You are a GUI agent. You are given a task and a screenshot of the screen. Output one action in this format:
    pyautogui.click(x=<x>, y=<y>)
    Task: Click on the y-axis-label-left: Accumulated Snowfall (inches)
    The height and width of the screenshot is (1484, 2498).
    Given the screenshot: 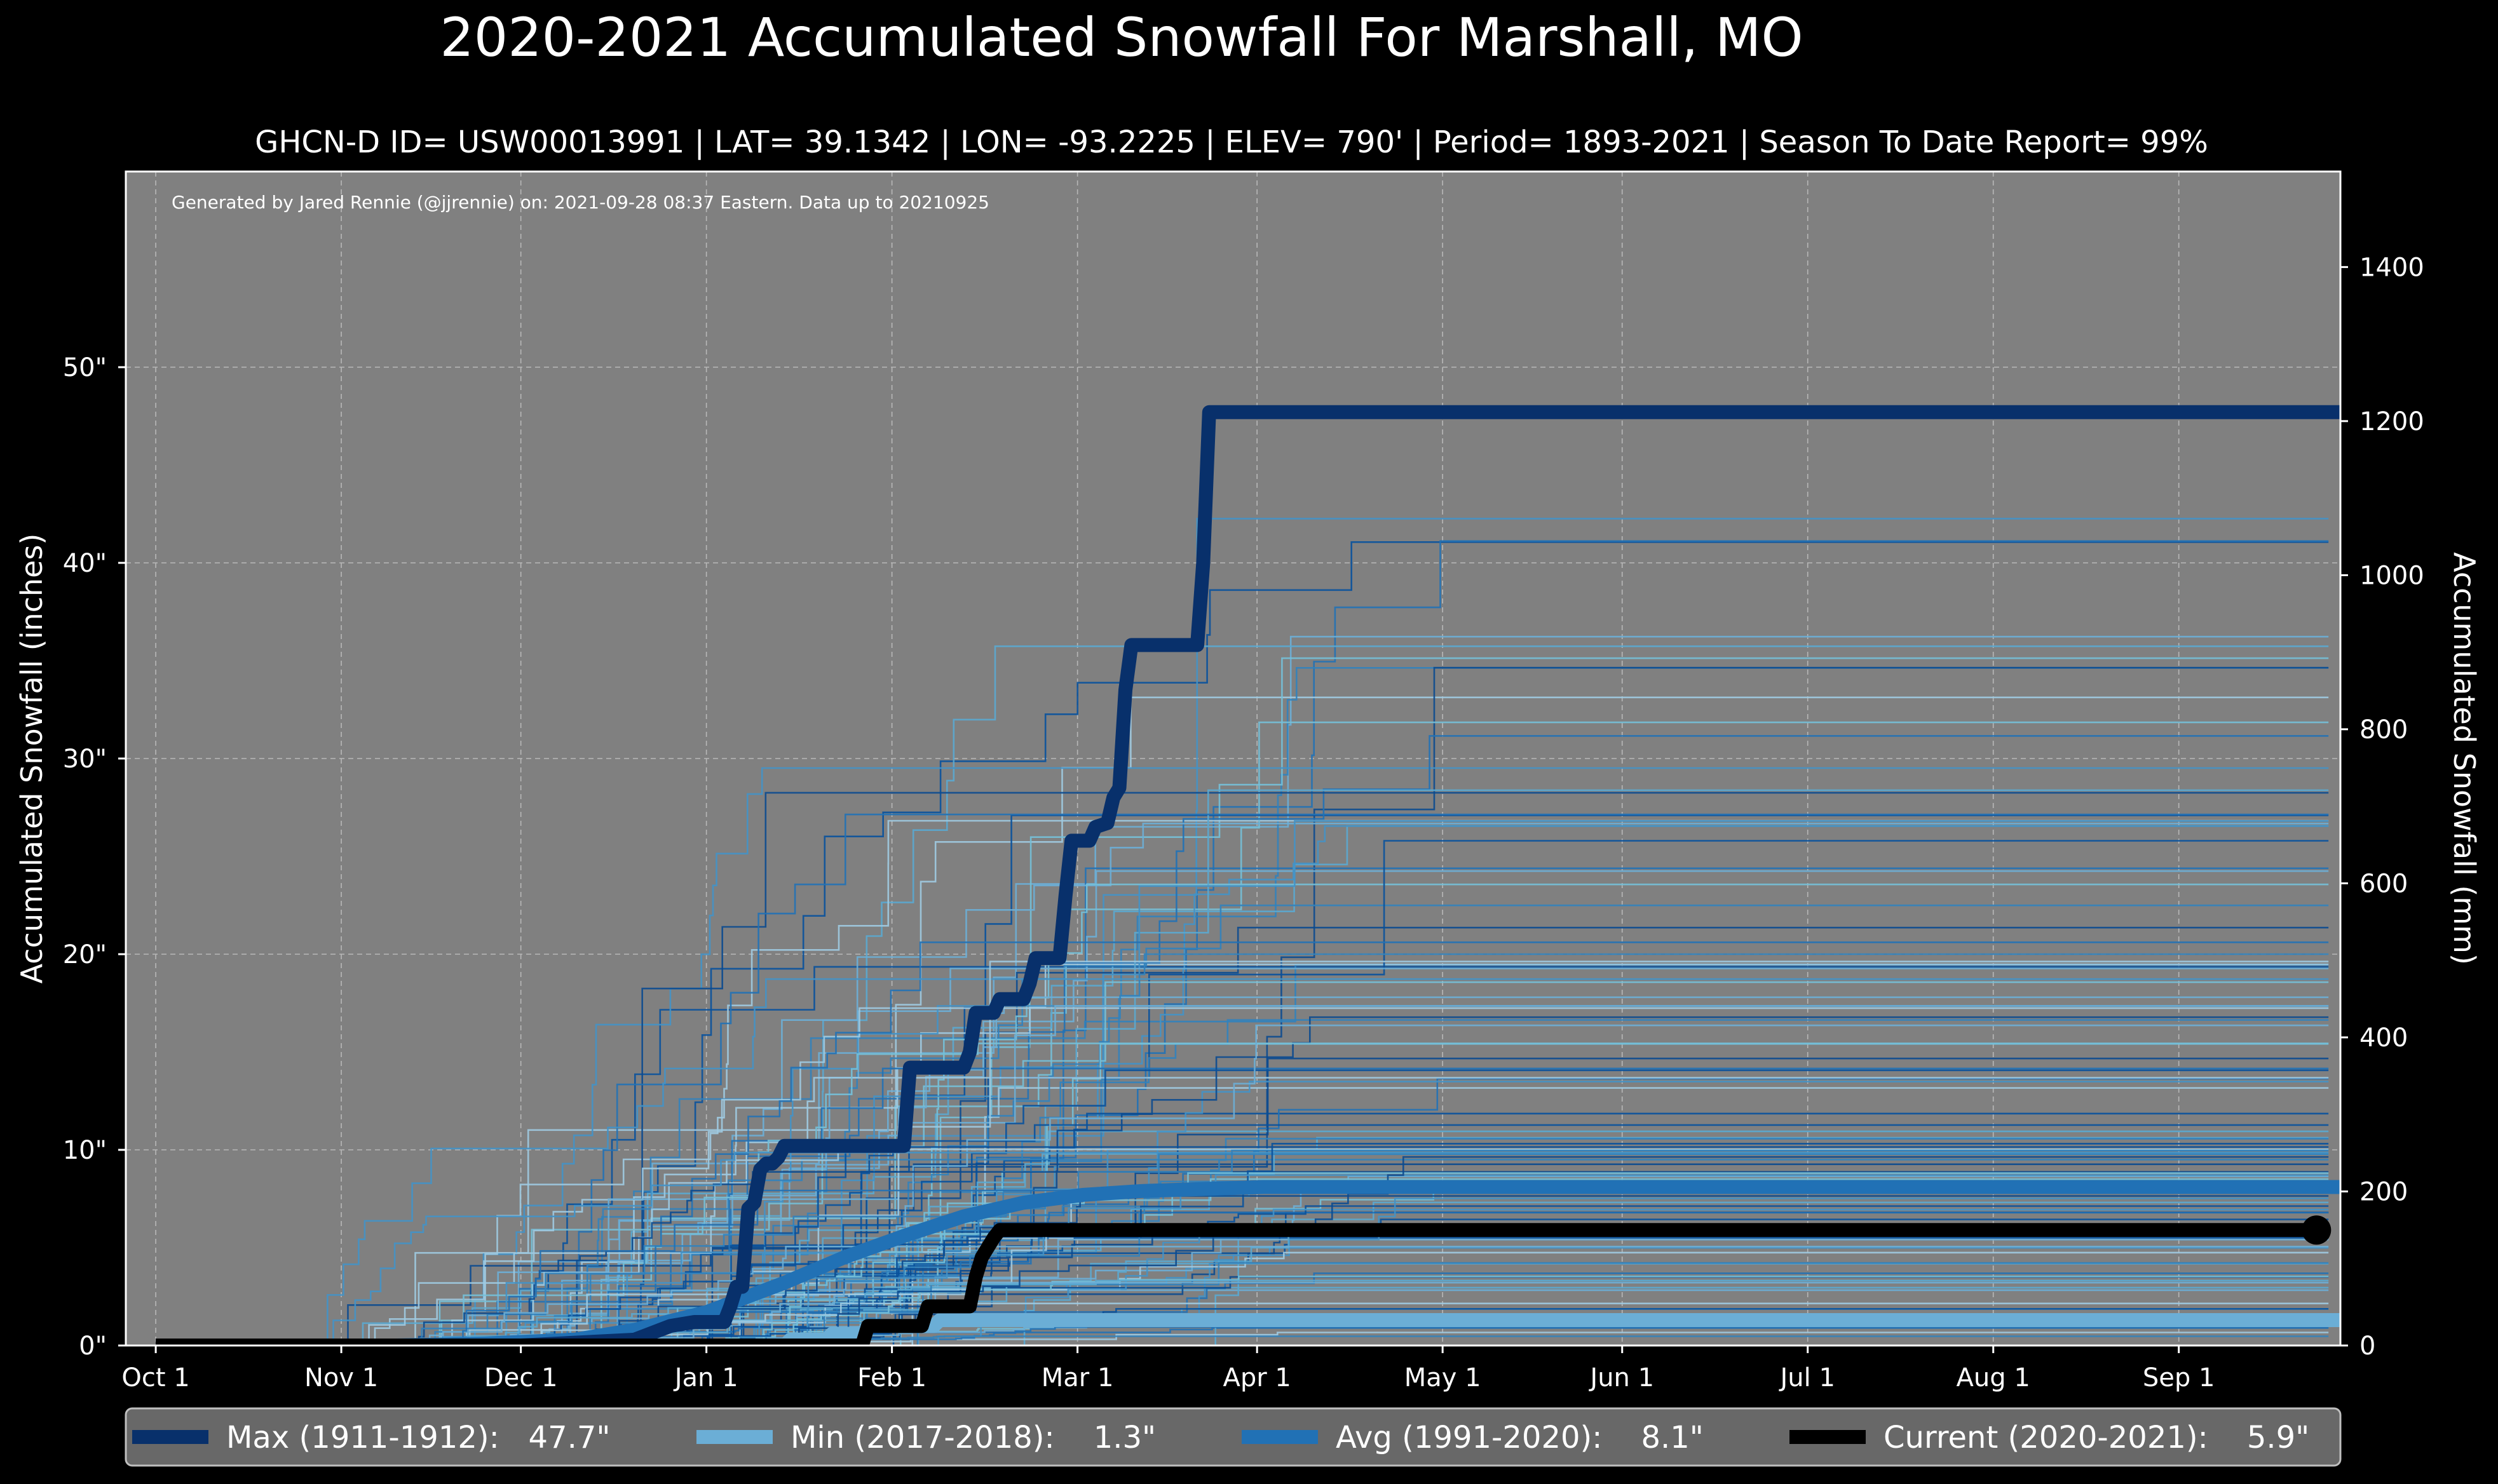 What is the action you would take?
    pyautogui.click(x=32, y=759)
    